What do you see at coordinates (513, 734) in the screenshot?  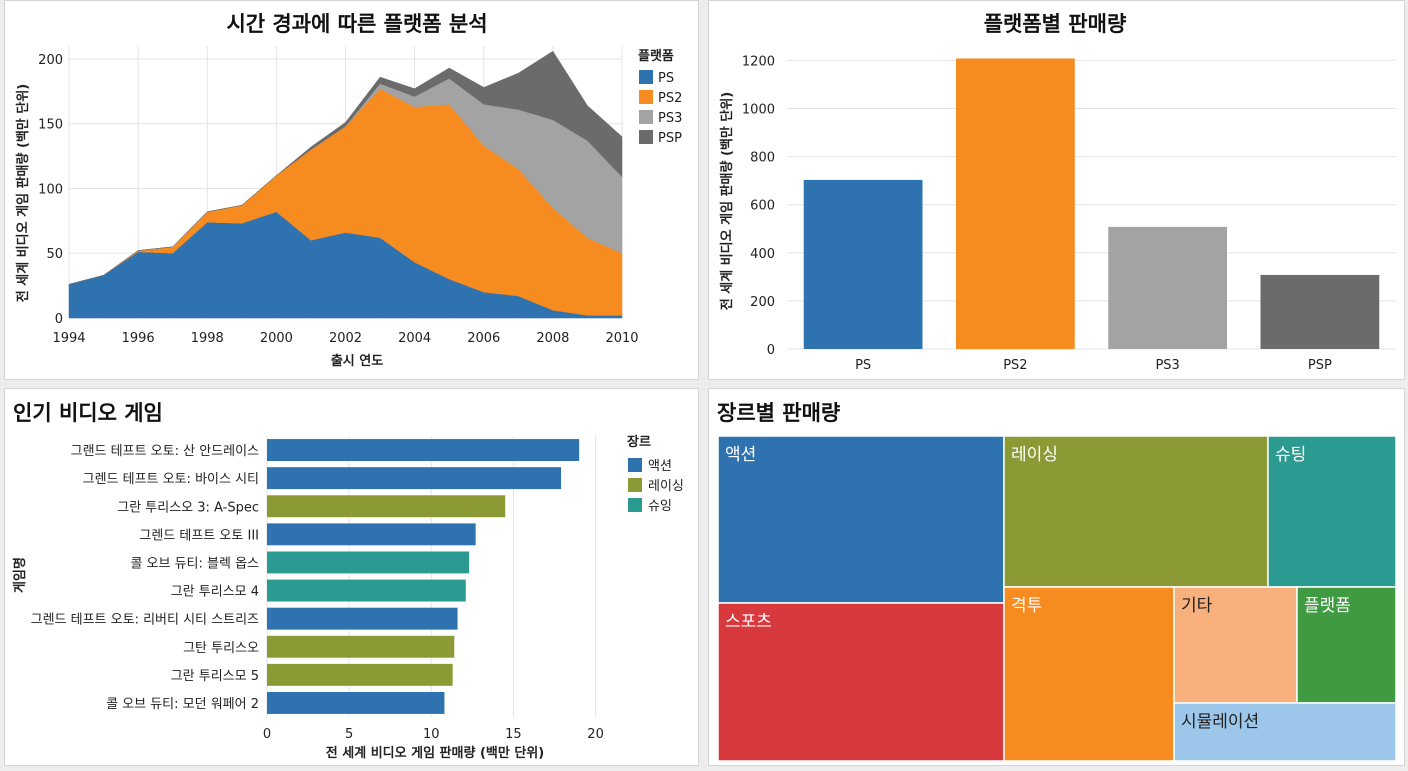 I see `hbar-x-tick-label: 15` at bounding box center [513, 734].